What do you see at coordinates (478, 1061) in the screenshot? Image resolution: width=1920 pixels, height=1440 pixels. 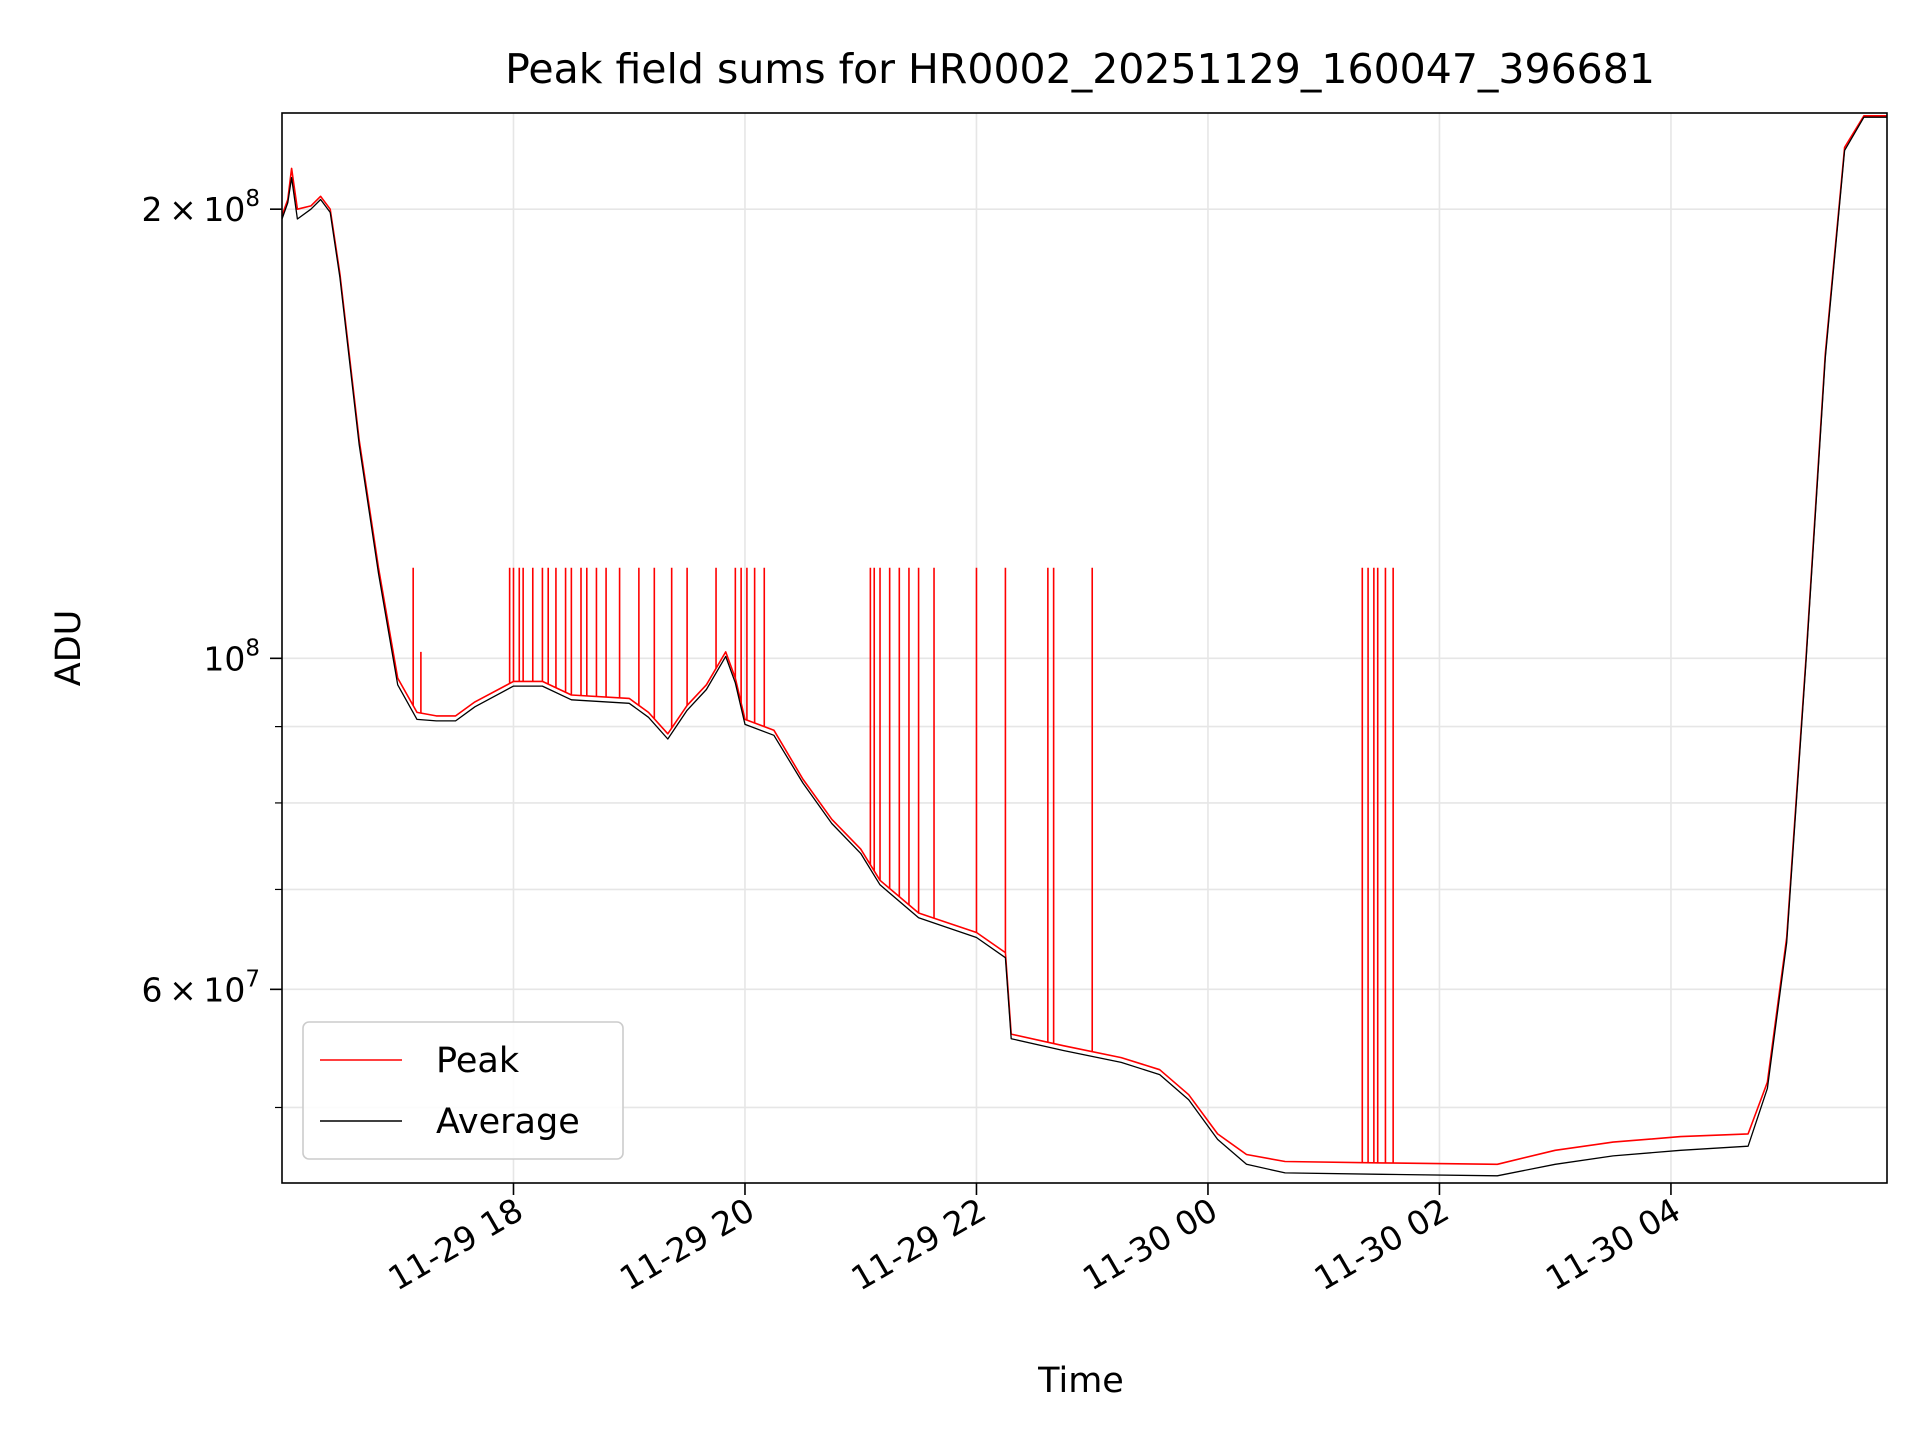 I see `legend-label-peak: Peak` at bounding box center [478, 1061].